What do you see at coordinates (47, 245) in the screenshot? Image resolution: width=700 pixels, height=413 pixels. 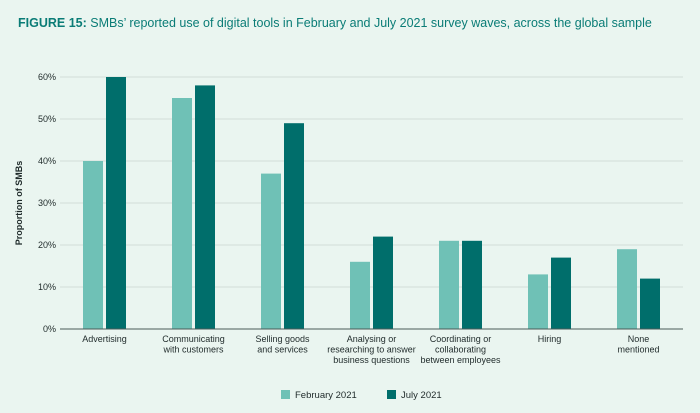 I see `y-tick-label: 20%` at bounding box center [47, 245].